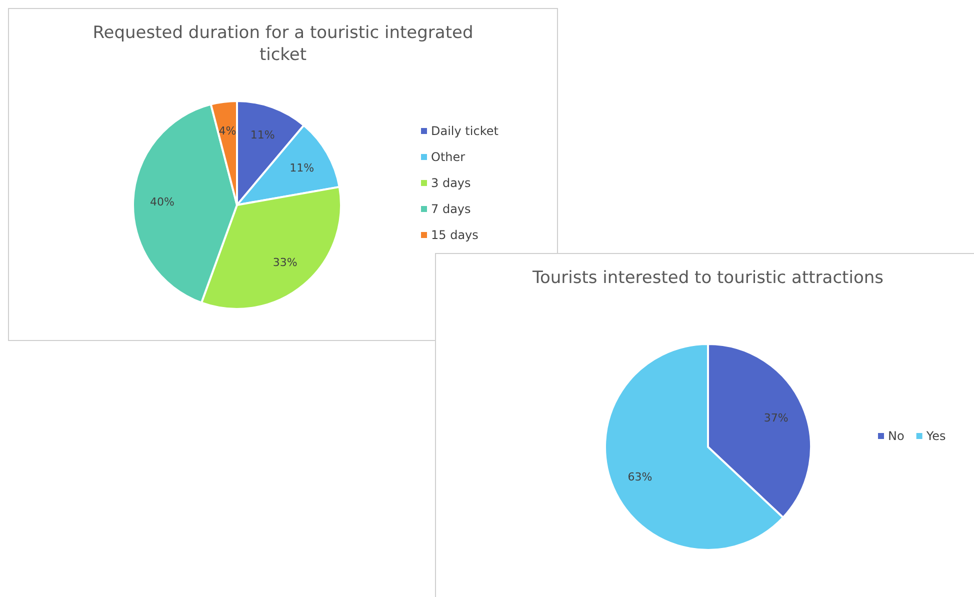 The height and width of the screenshot is (597, 974). I want to click on legend-label: 7 days, so click(451, 209).